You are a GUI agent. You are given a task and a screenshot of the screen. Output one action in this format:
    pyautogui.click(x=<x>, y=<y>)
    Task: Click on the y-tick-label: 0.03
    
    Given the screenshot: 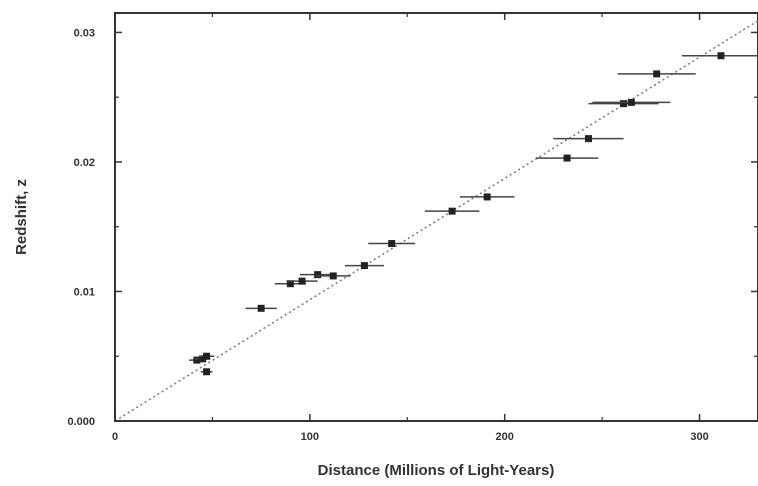 What is the action you would take?
    pyautogui.click(x=84, y=33)
    